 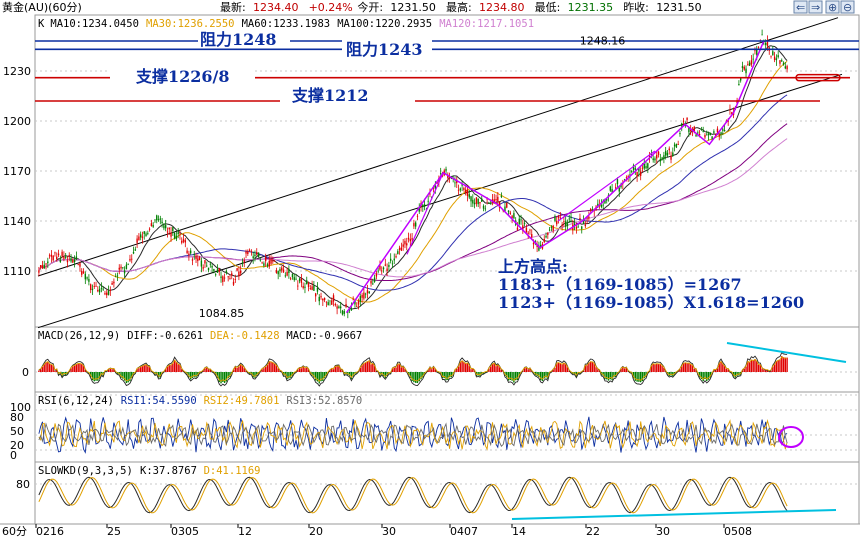 I want to click on rsi-tick-label: 0, so click(x=13, y=455).